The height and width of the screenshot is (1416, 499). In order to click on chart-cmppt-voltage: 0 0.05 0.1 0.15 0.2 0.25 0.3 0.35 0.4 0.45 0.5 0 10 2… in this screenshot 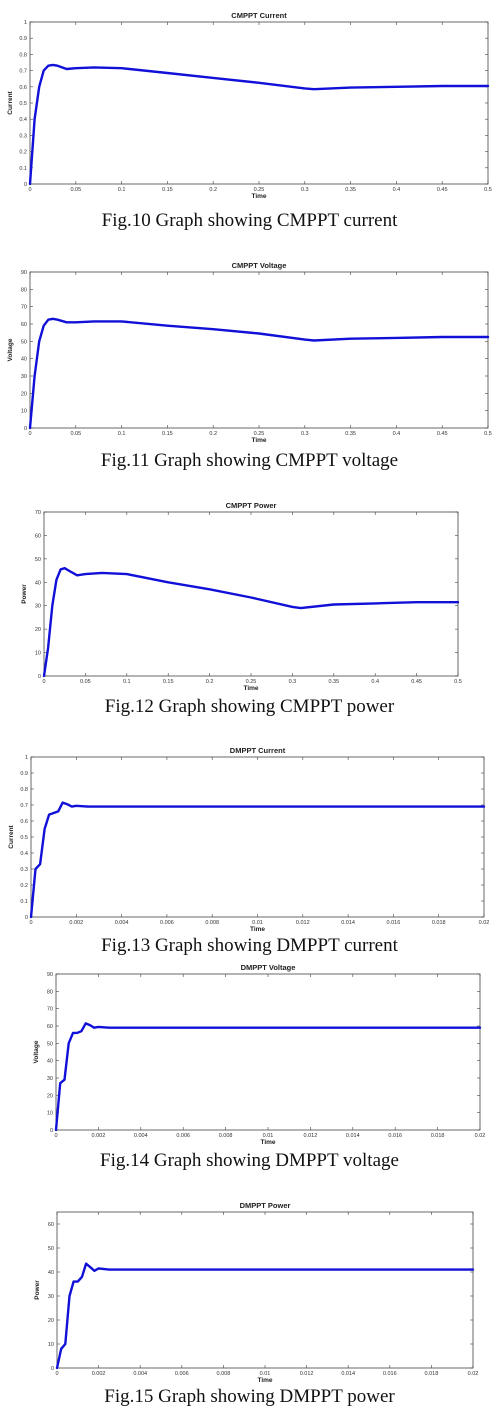, I will do `click(249, 352)`.